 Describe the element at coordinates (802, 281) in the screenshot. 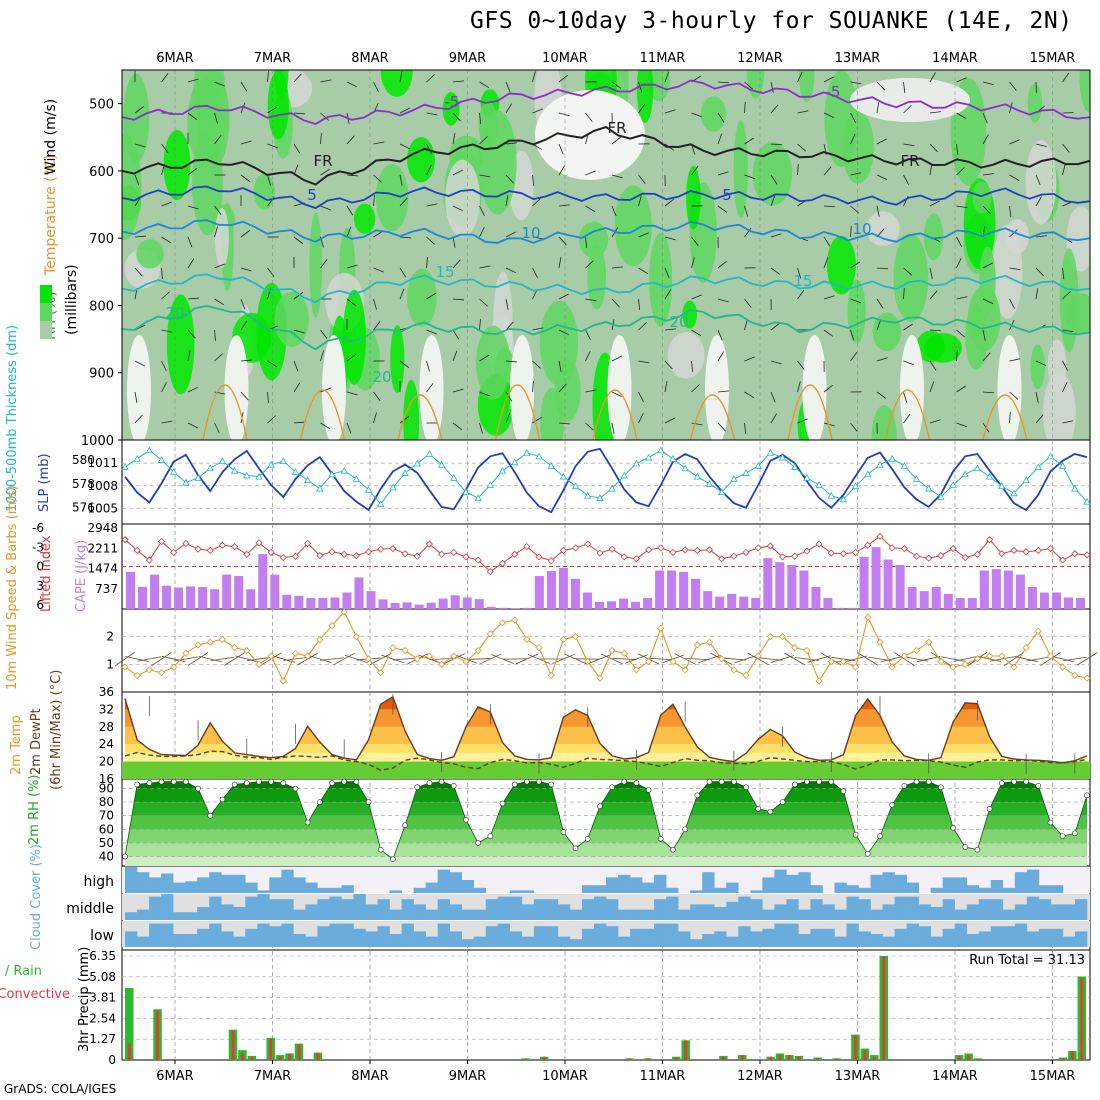

I see `contour-label-15: 15` at that location.